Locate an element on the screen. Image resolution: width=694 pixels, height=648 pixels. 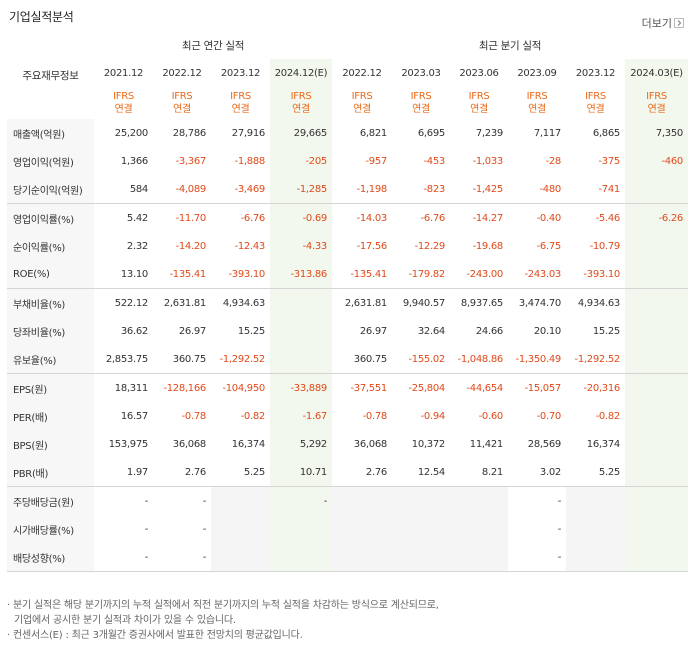
table-cell: 12.54 is located at coordinates (421, 472).